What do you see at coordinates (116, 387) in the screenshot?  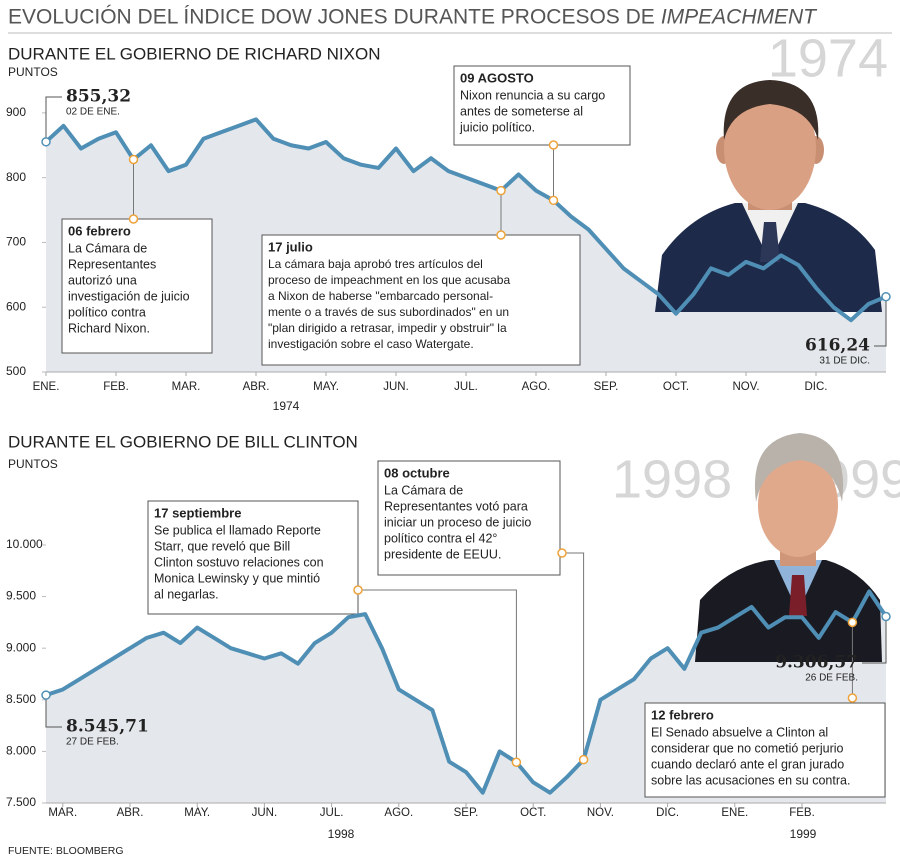 I see `x-tick-label: FEB.` at bounding box center [116, 387].